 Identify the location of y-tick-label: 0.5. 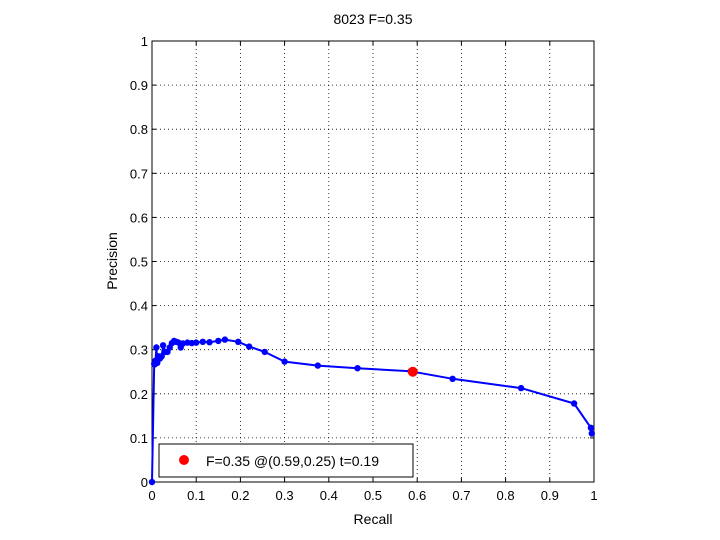
(139, 262).